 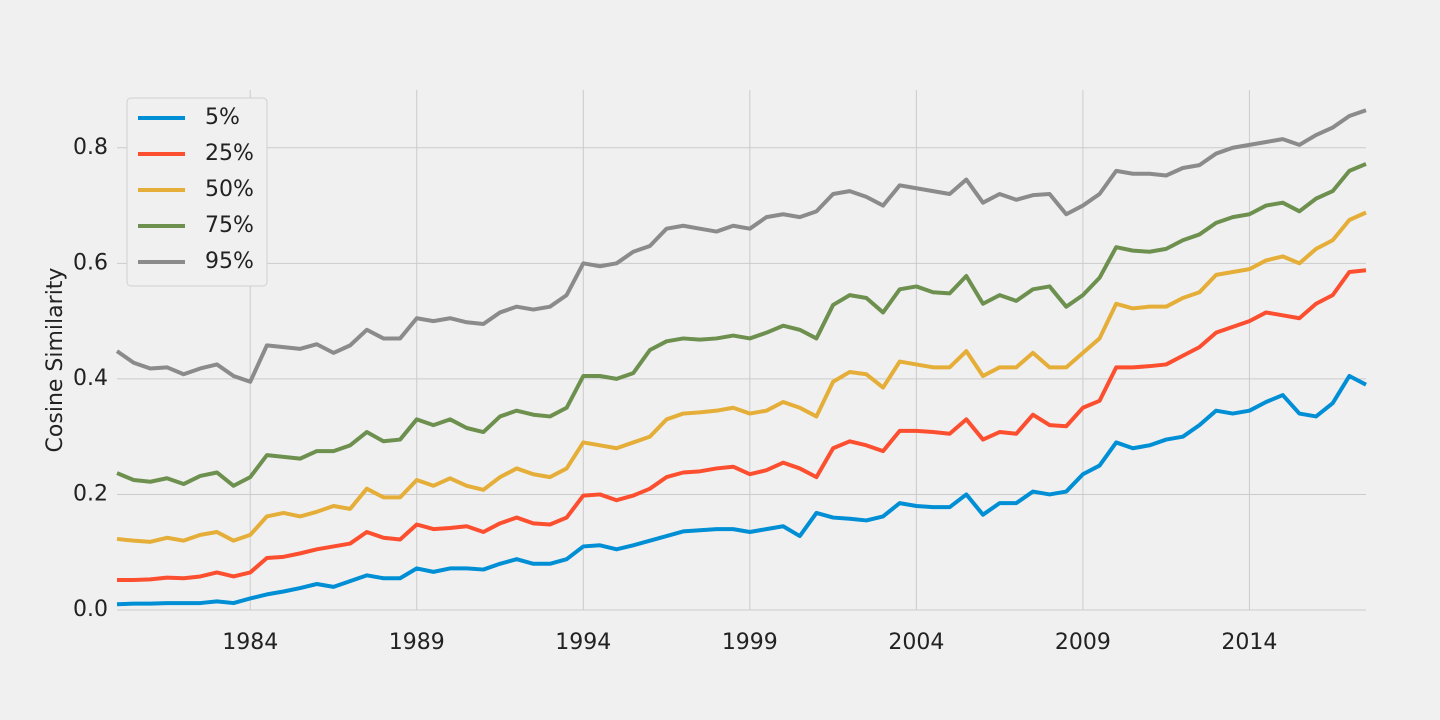 I want to click on x-tick-label: 1984, so click(x=250, y=642).